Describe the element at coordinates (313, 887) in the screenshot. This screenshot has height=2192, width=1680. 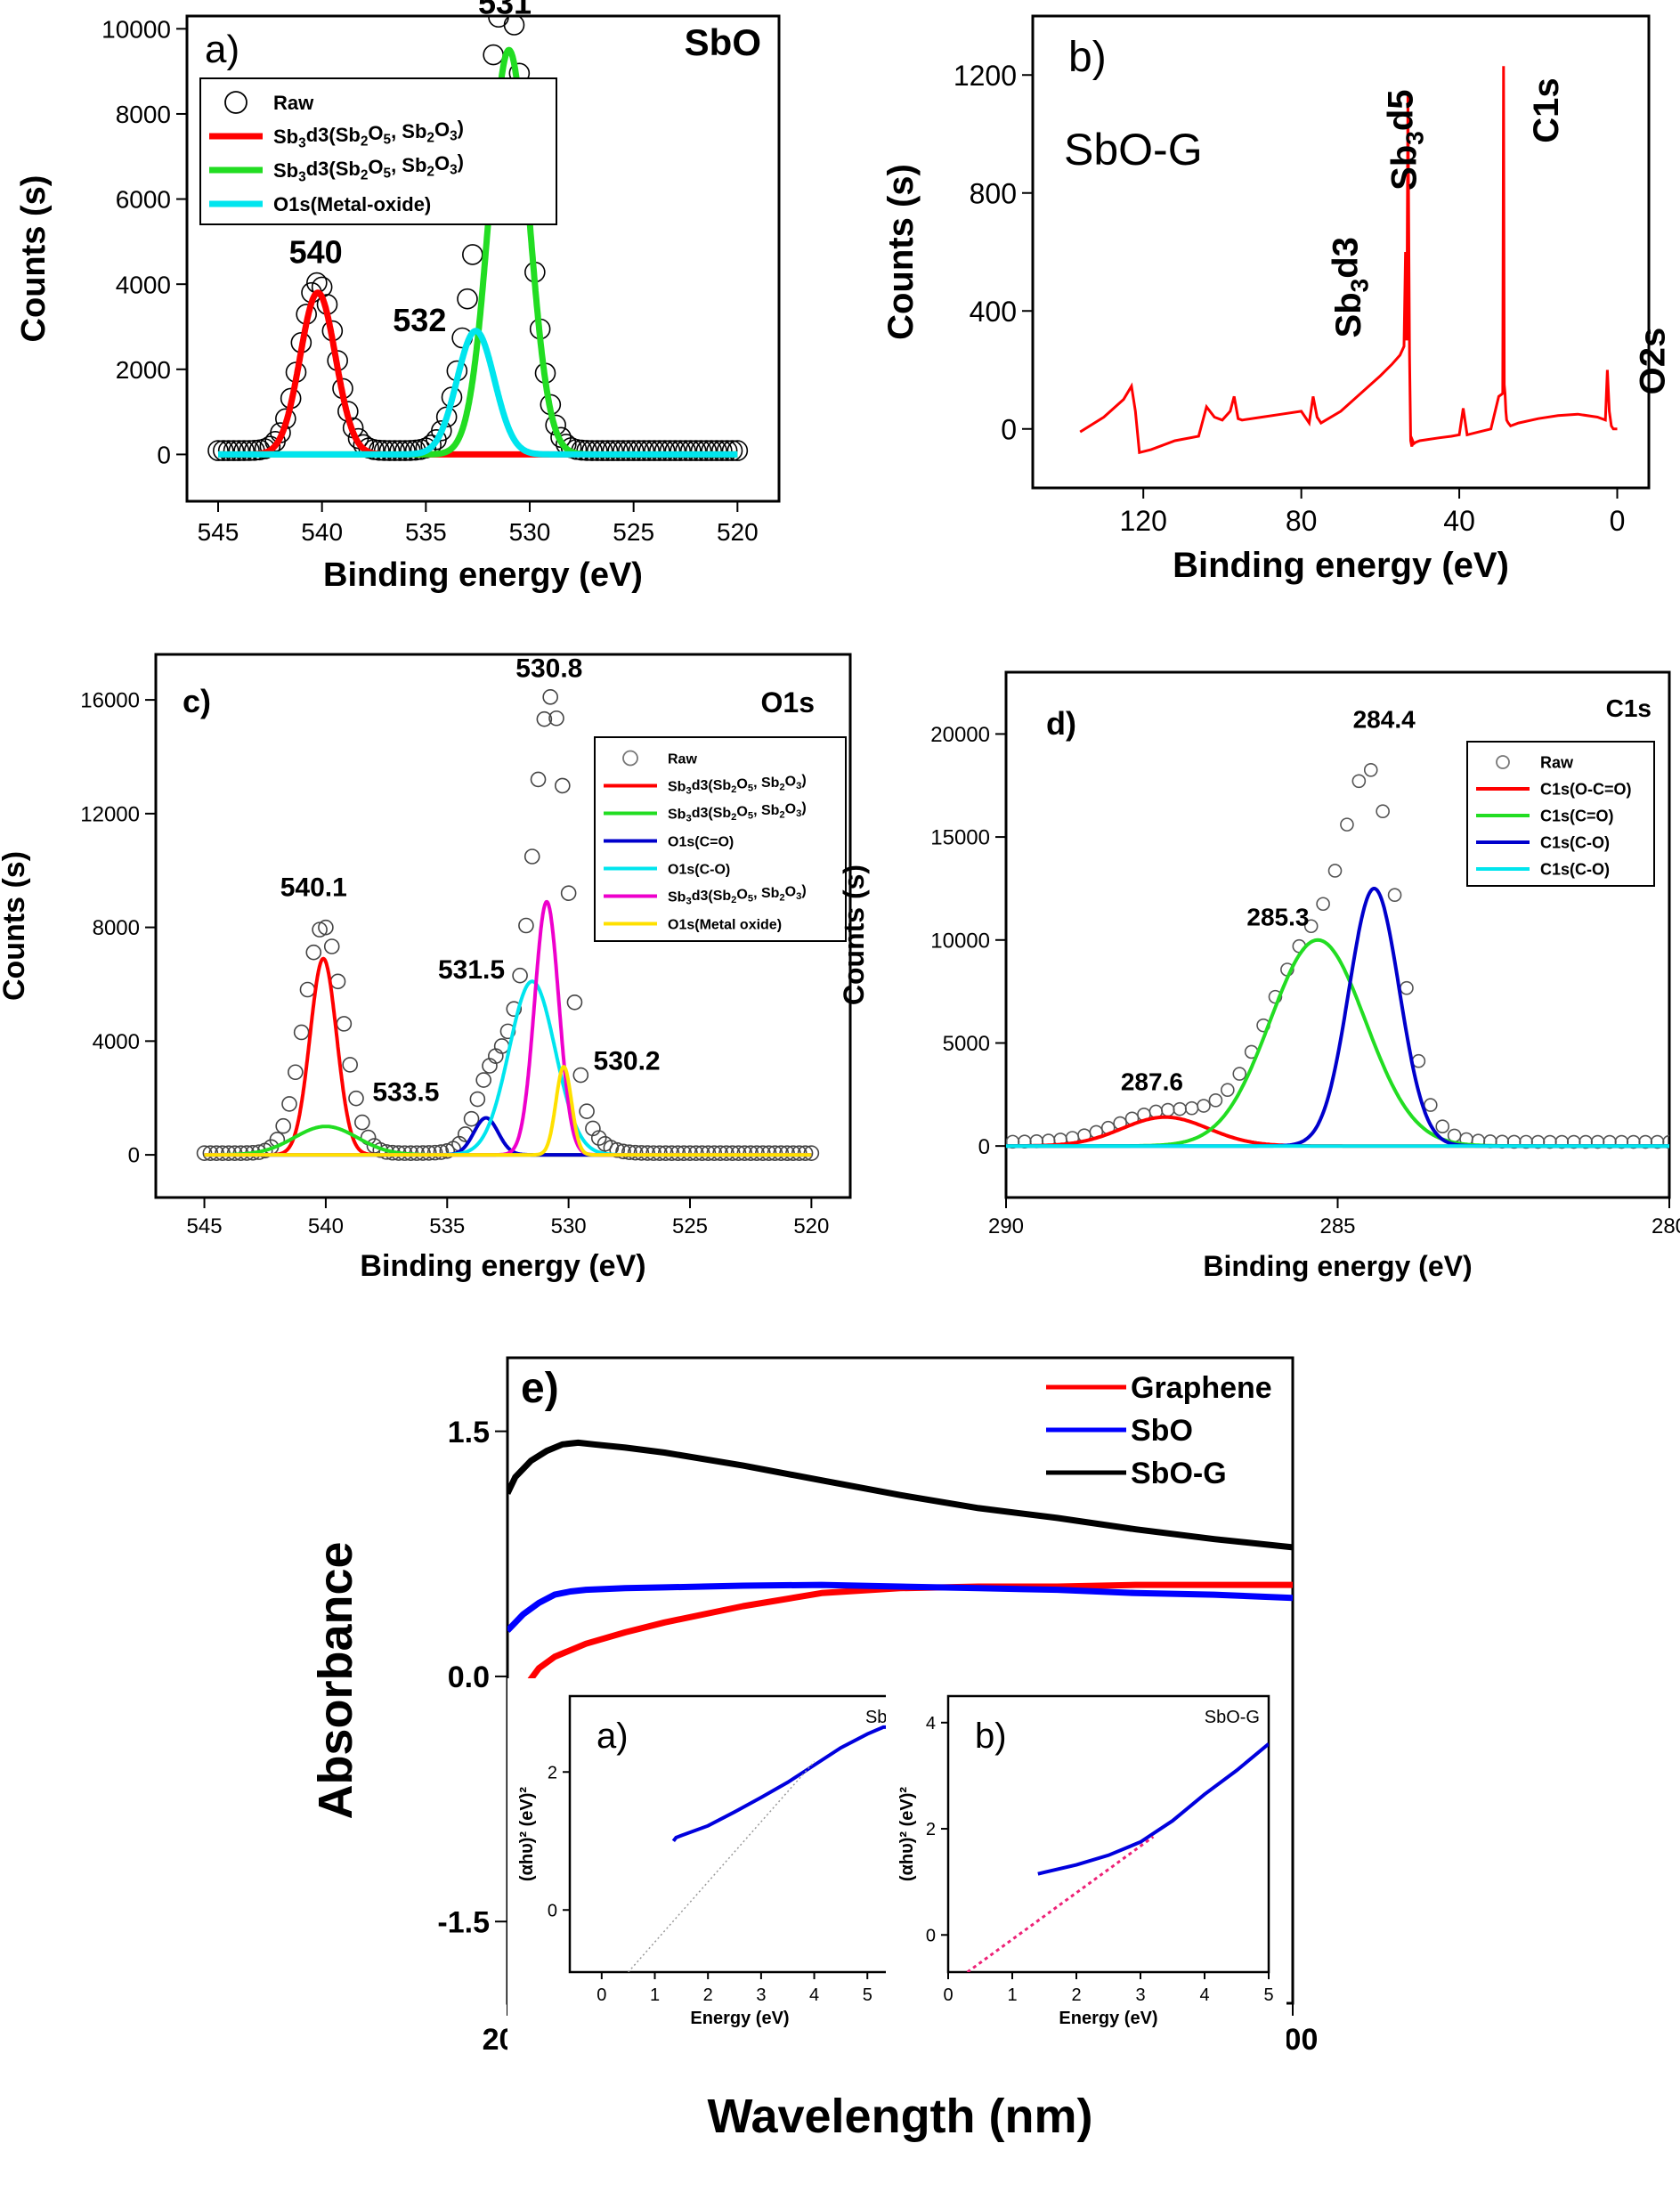
I see `peak-label: 540.1` at that location.